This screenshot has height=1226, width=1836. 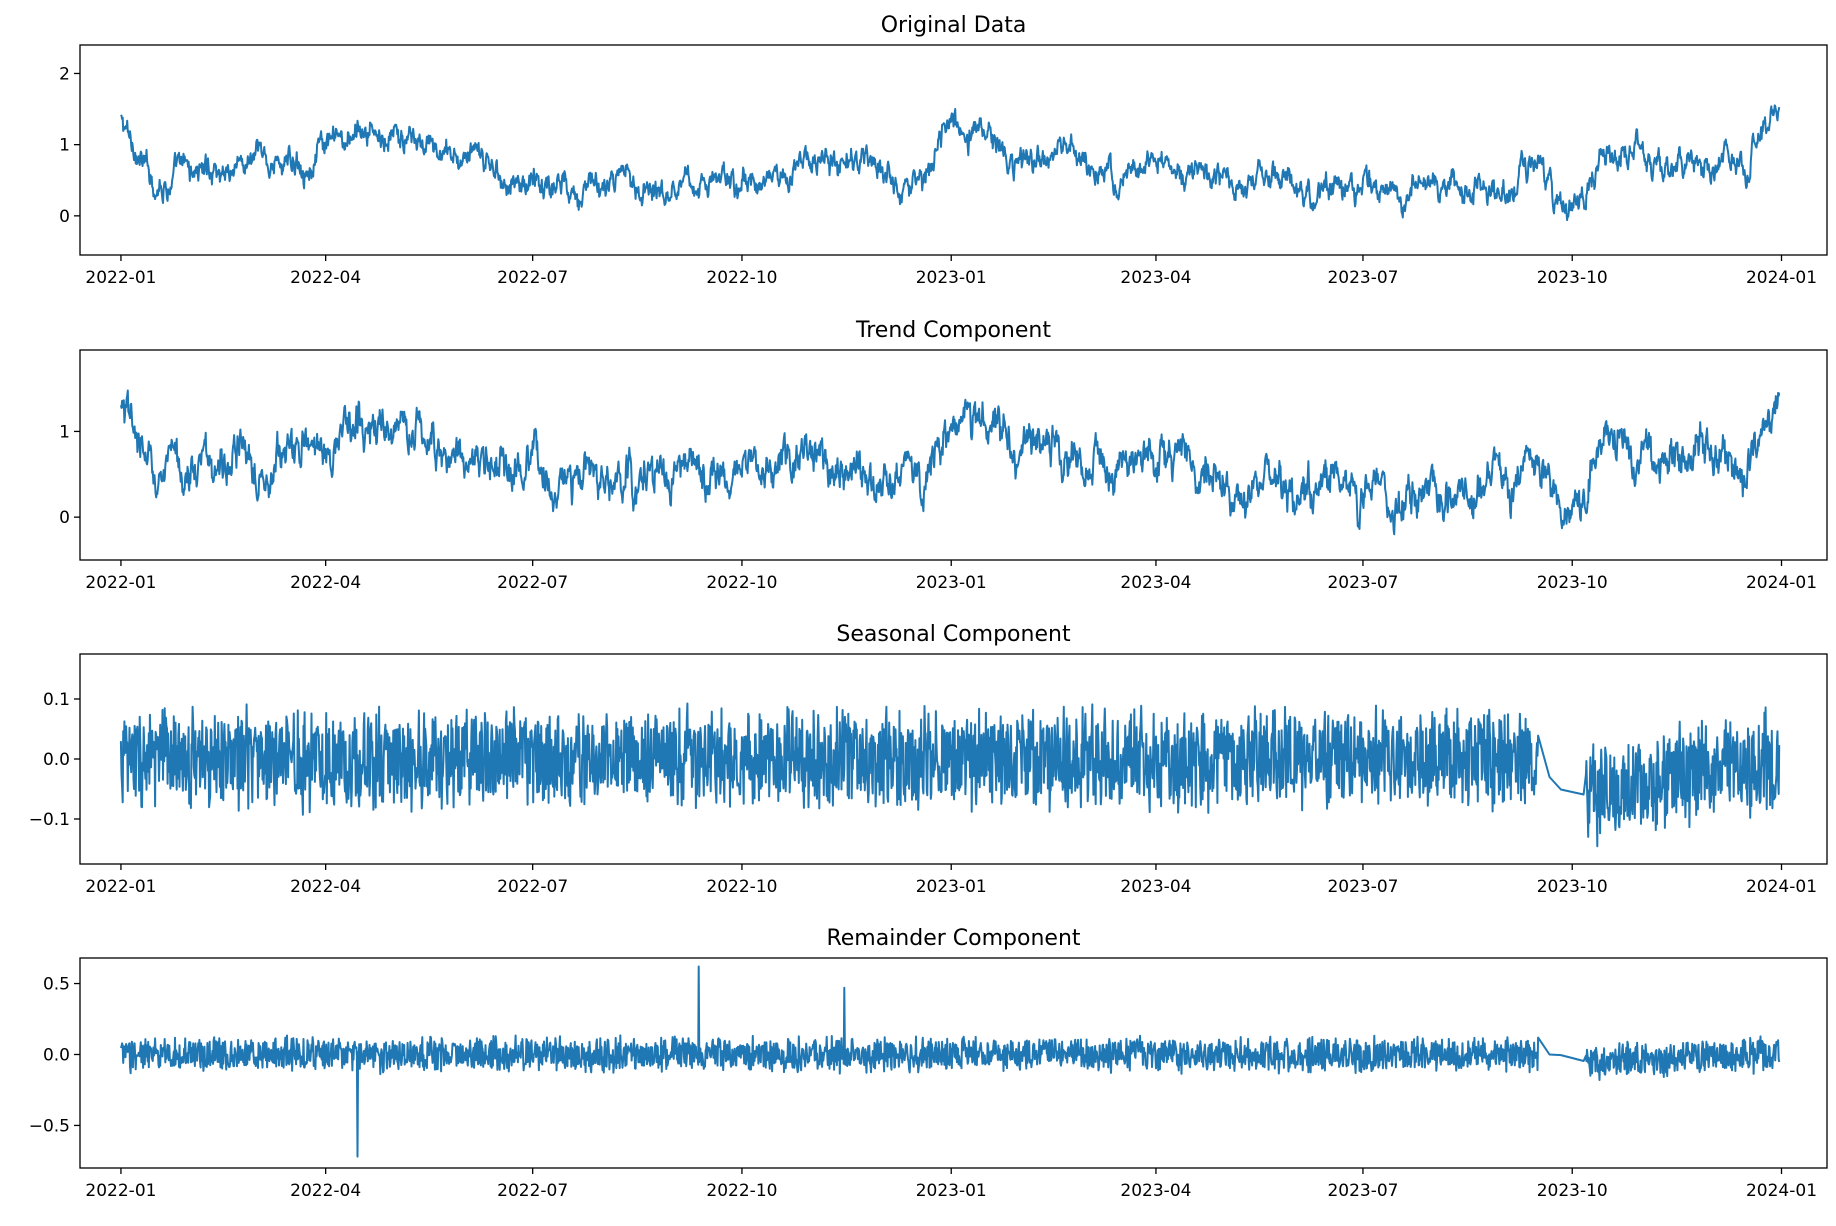 What do you see at coordinates (64, 74) in the screenshot?
I see `y-tick-label: 2` at bounding box center [64, 74].